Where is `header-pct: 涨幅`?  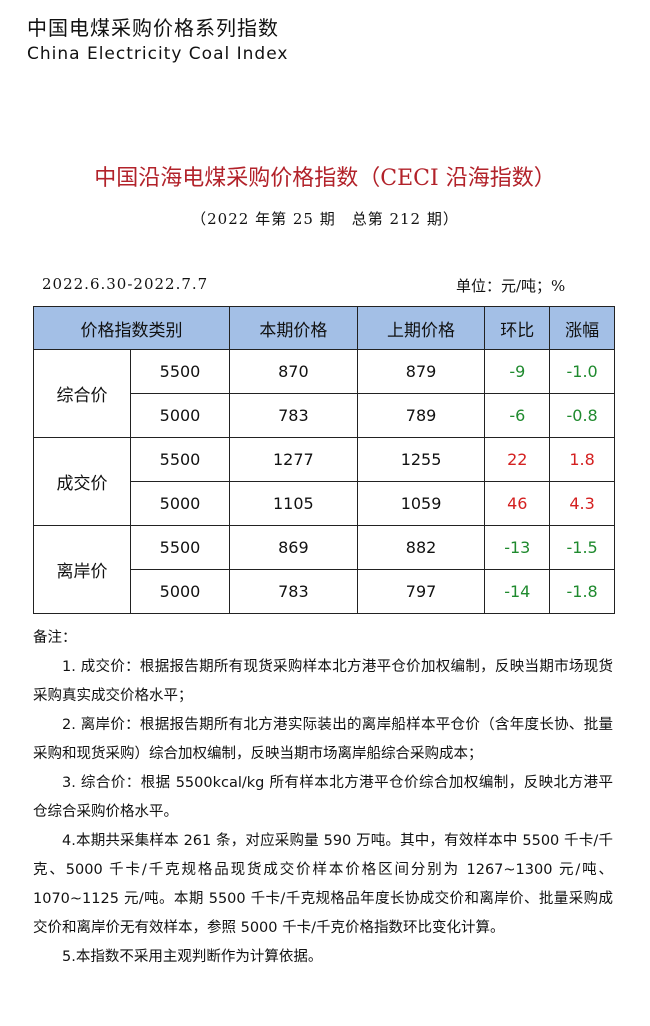 header-pct: 涨幅 is located at coordinates (582, 328).